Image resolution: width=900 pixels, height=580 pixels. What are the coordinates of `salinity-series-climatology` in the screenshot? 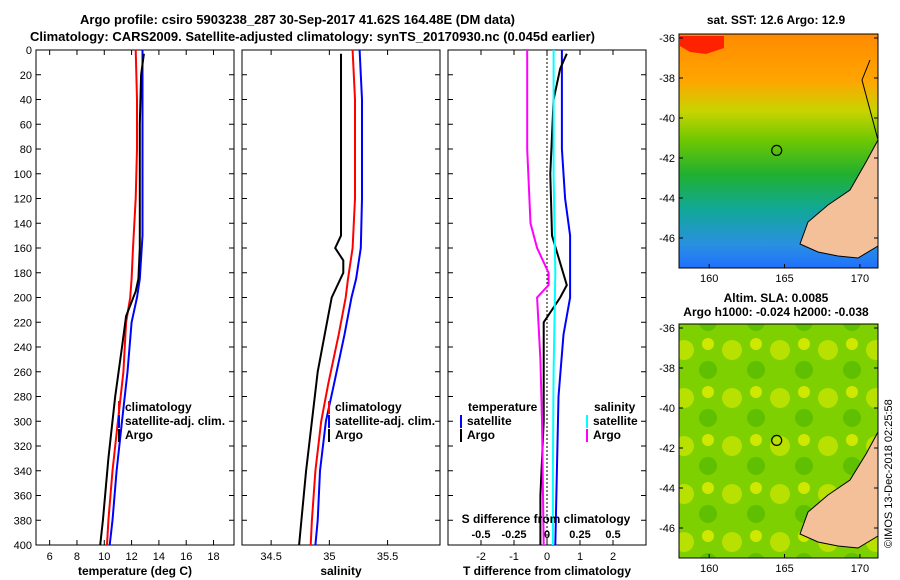 It's located at (332, 297).